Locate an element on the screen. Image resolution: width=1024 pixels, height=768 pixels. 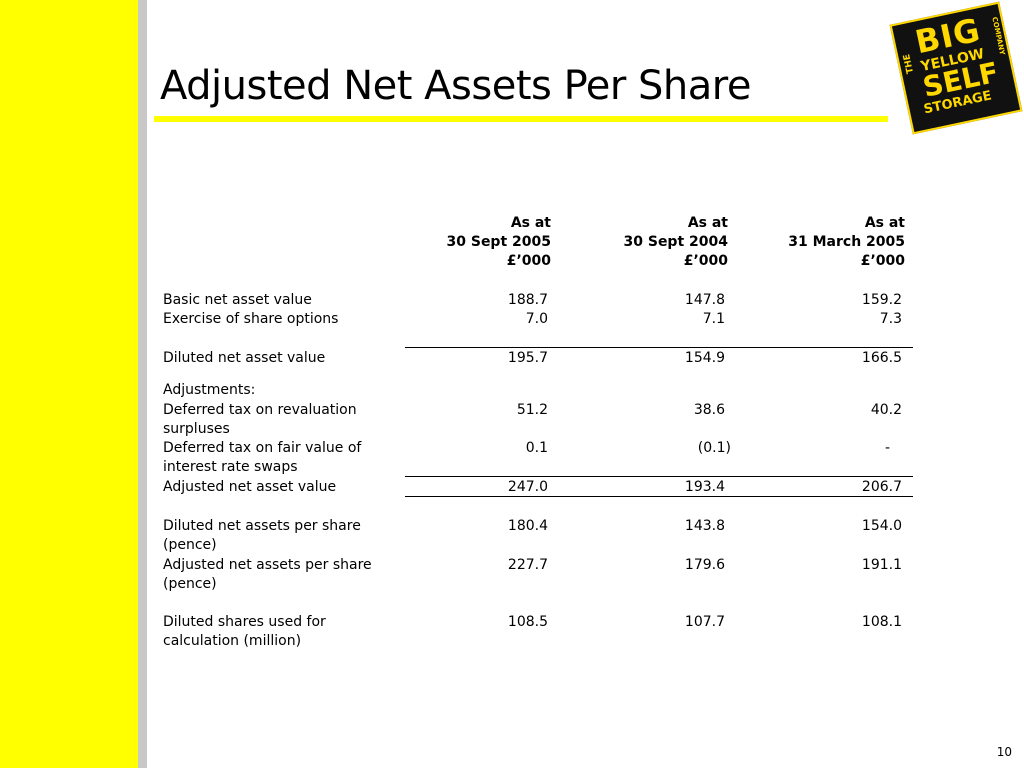
cell-adjusted-nav-2004: 193.4 is located at coordinates (704, 487).